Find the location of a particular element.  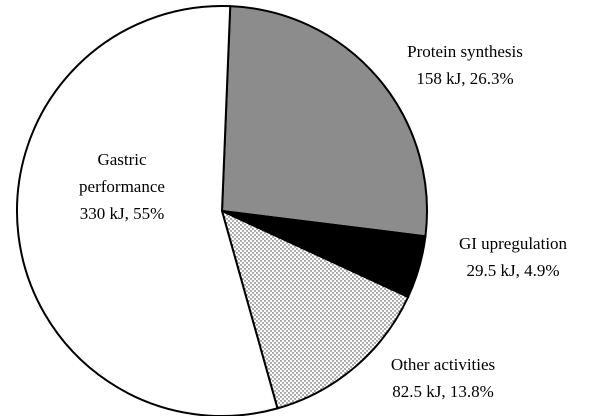

slice-value: 330 kJ, 55% is located at coordinates (122, 213).